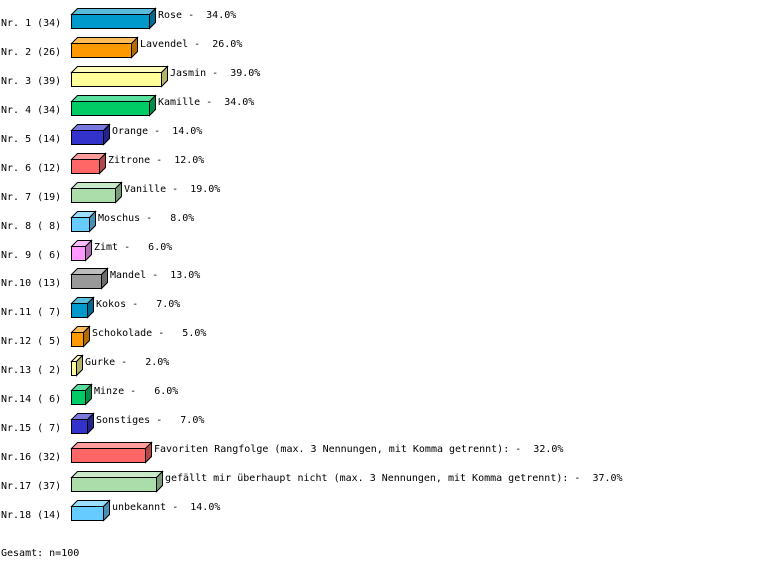 This screenshot has height=571, width=759. I want to click on row-label: Nr. 3 (39), so click(31, 81).